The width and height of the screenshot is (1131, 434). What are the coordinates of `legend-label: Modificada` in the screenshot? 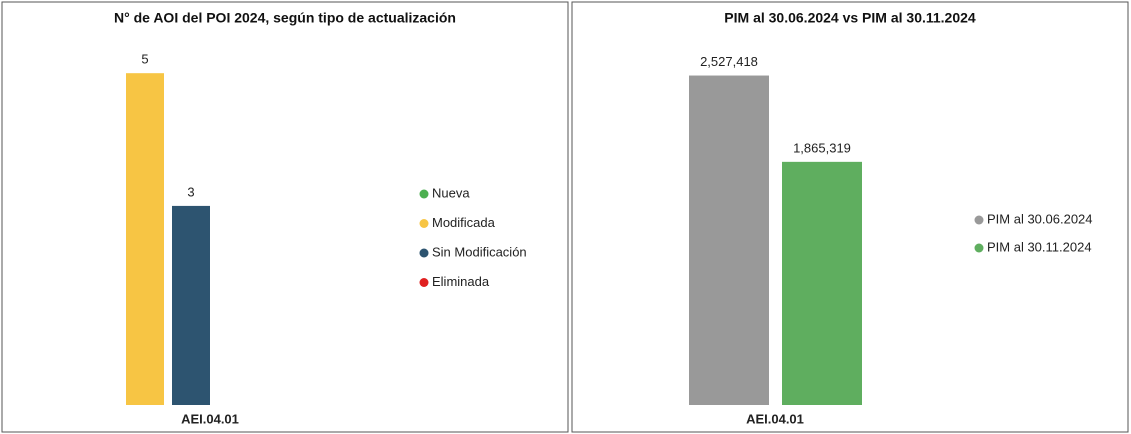 It's located at (464, 222).